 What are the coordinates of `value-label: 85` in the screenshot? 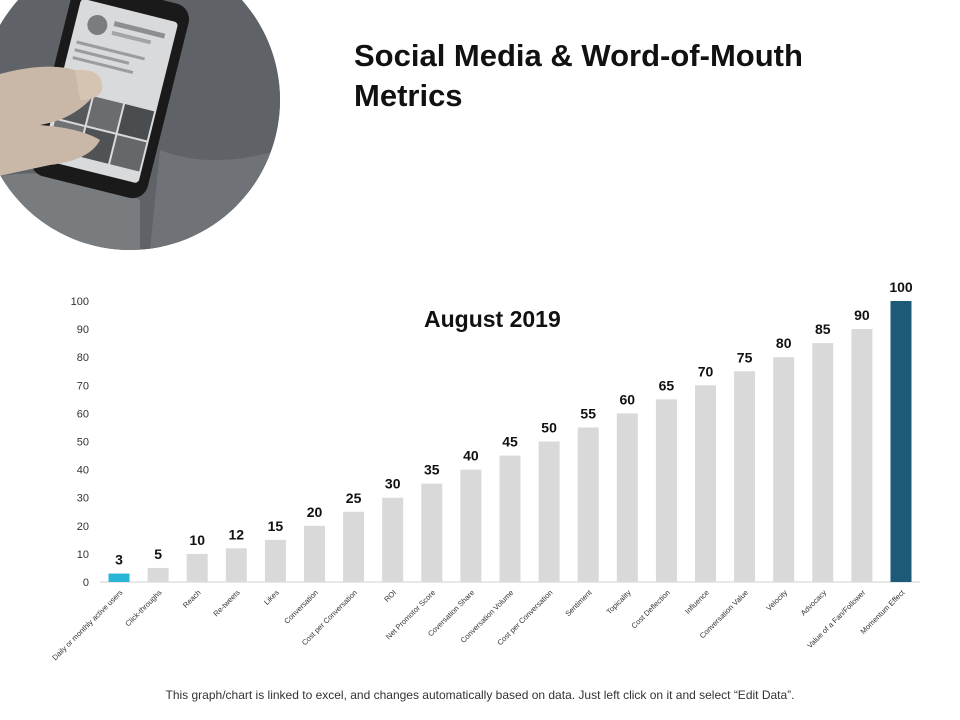 It's located at (823, 329).